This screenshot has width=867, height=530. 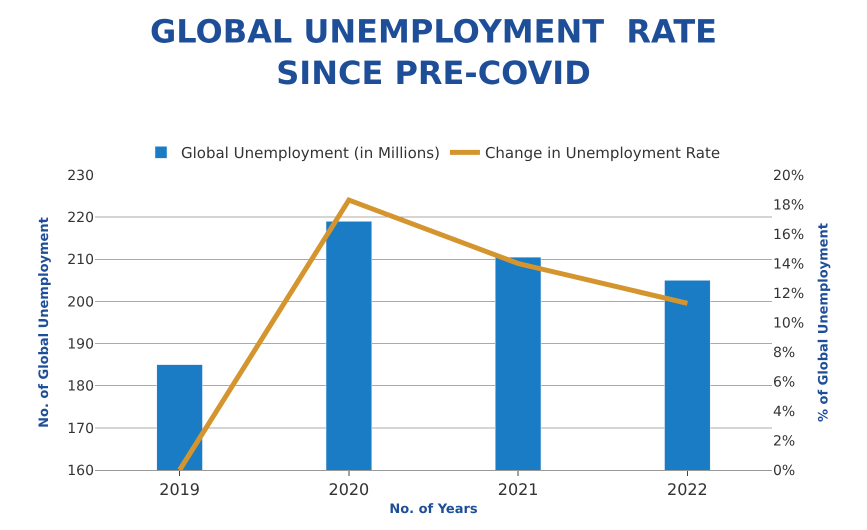 I want to click on y2-tick-label: 4%, so click(x=784, y=412).